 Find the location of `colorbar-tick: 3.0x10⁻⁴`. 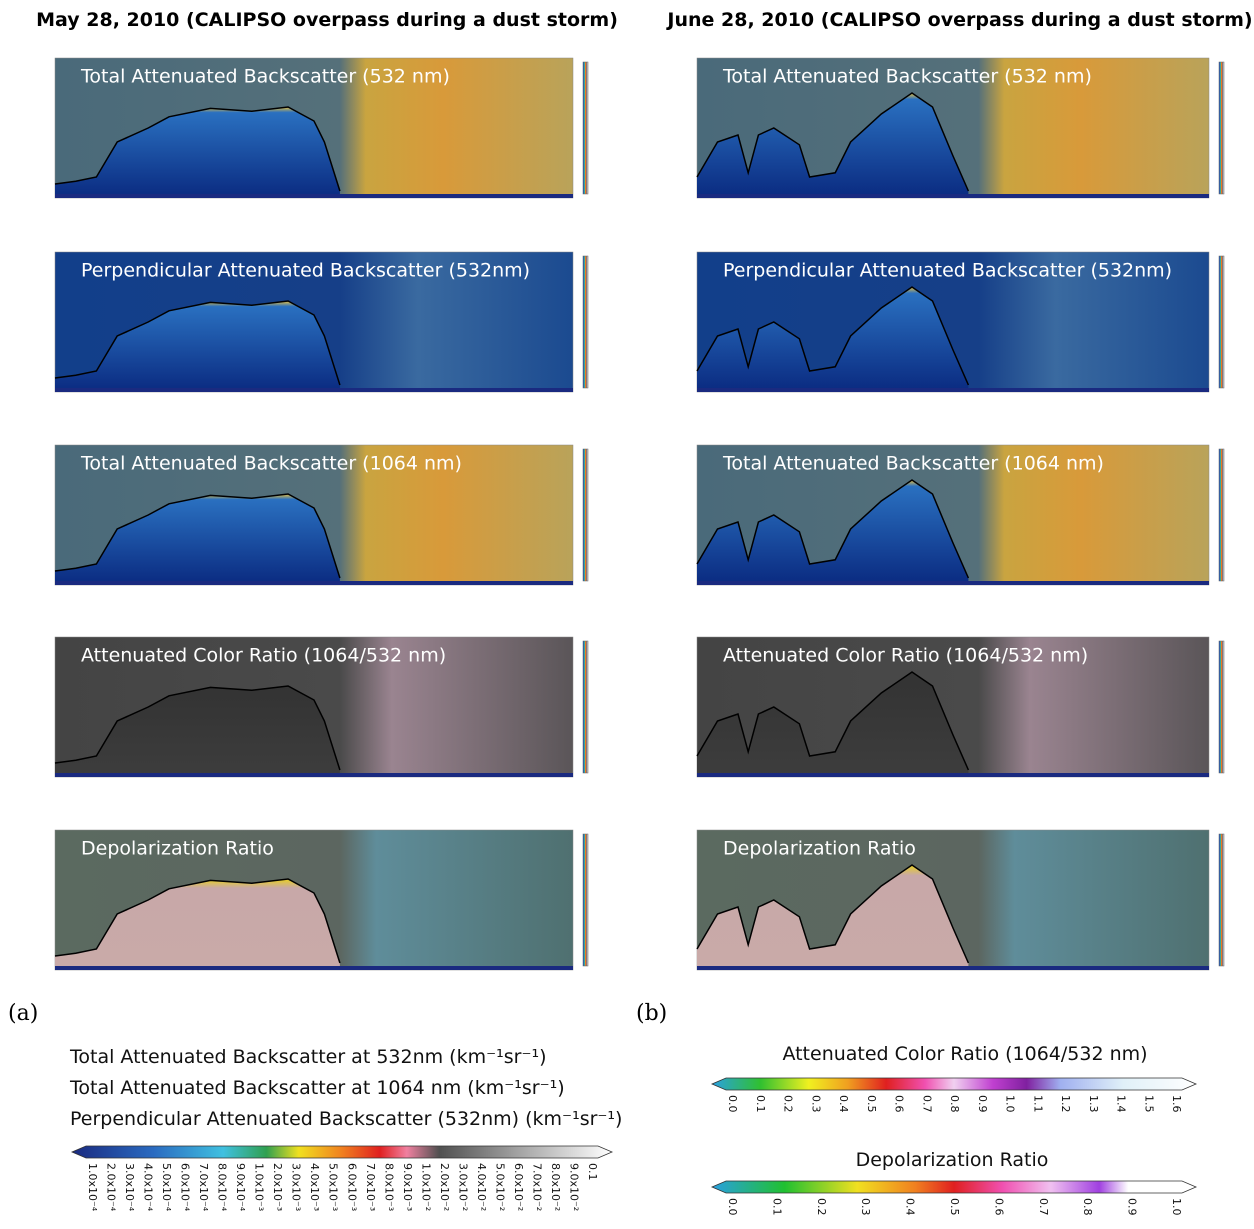

colorbar-tick: 3.0x10⁻⁴ is located at coordinates (129, 1187).